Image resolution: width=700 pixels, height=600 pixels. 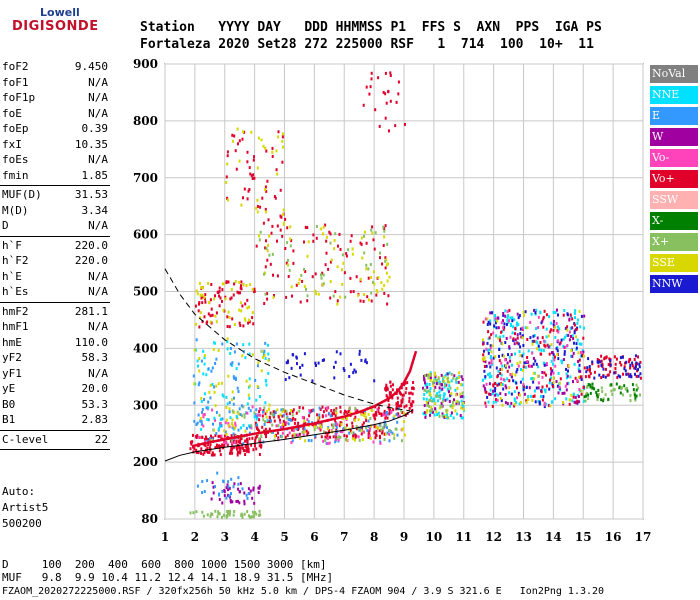 What do you see at coordinates (55, 185) in the screenshot?
I see `param-separator` at bounding box center [55, 185].